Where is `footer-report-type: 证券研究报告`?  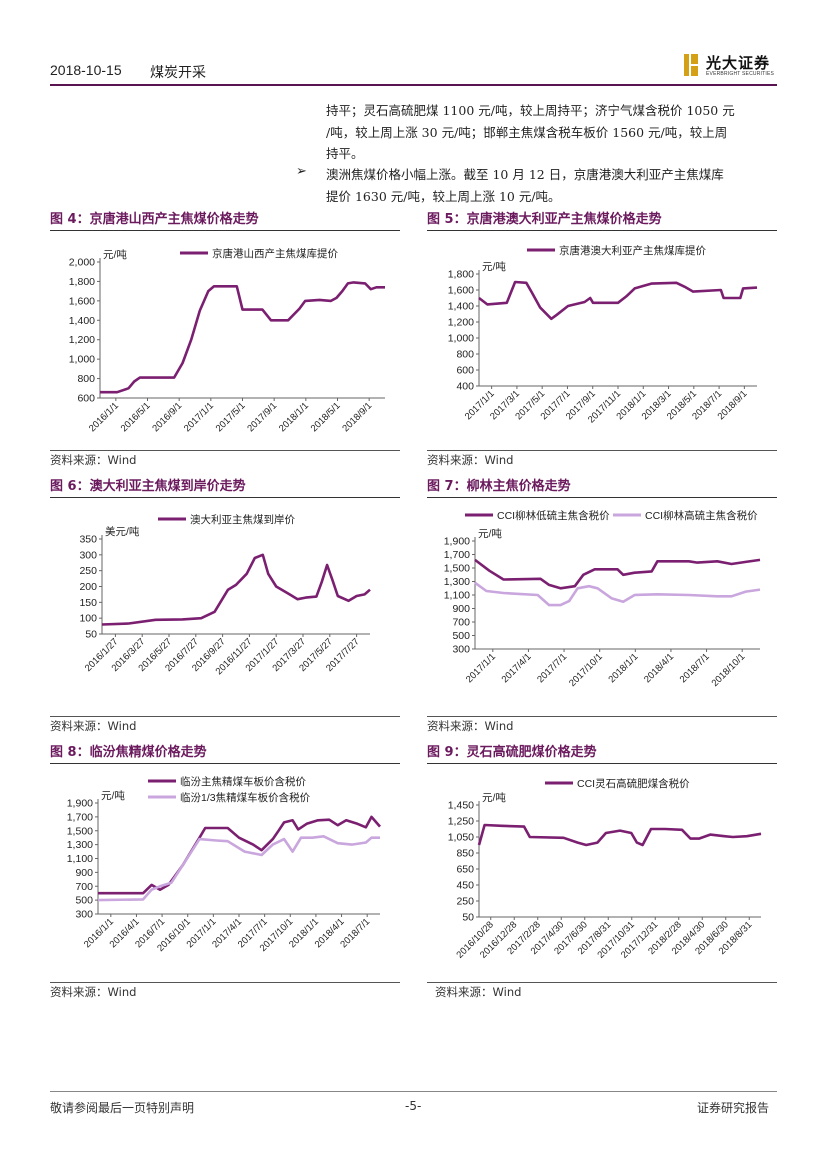
footer-report-type: 证券研究报告 is located at coordinates (733, 1108).